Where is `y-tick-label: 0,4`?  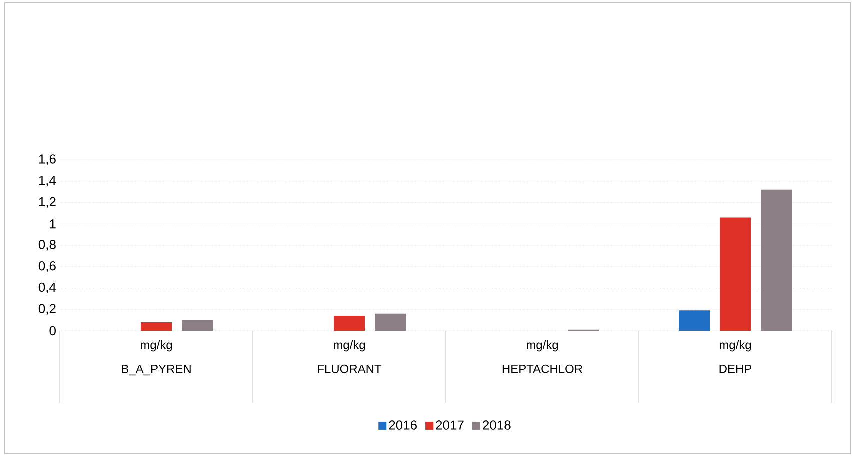 y-tick-label: 0,4 is located at coordinates (47, 288).